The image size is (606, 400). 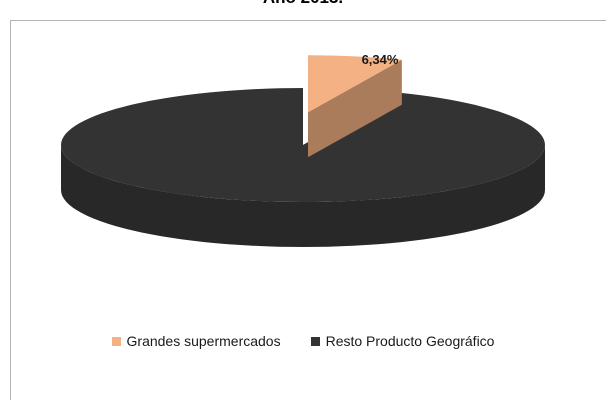 I want to click on slice-grandes-supermercados, so click(x=354, y=106).